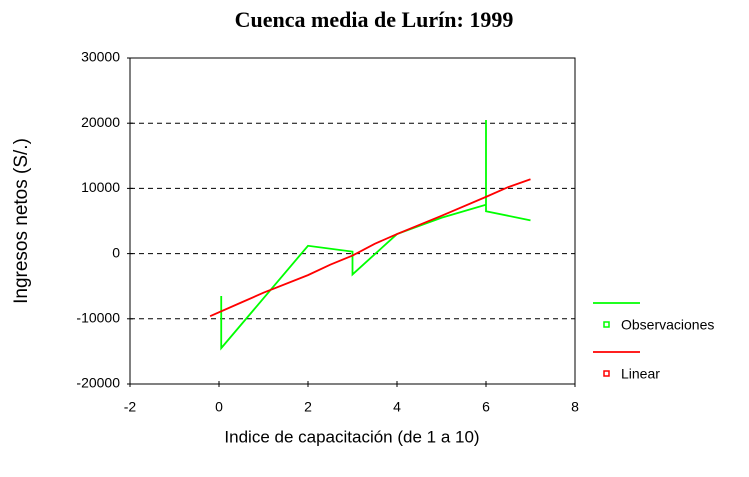 Image resolution: width=749 pixels, height=477 pixels. Describe the element at coordinates (98, 318) in the screenshot. I see `y-tick-label: -10000` at that location.